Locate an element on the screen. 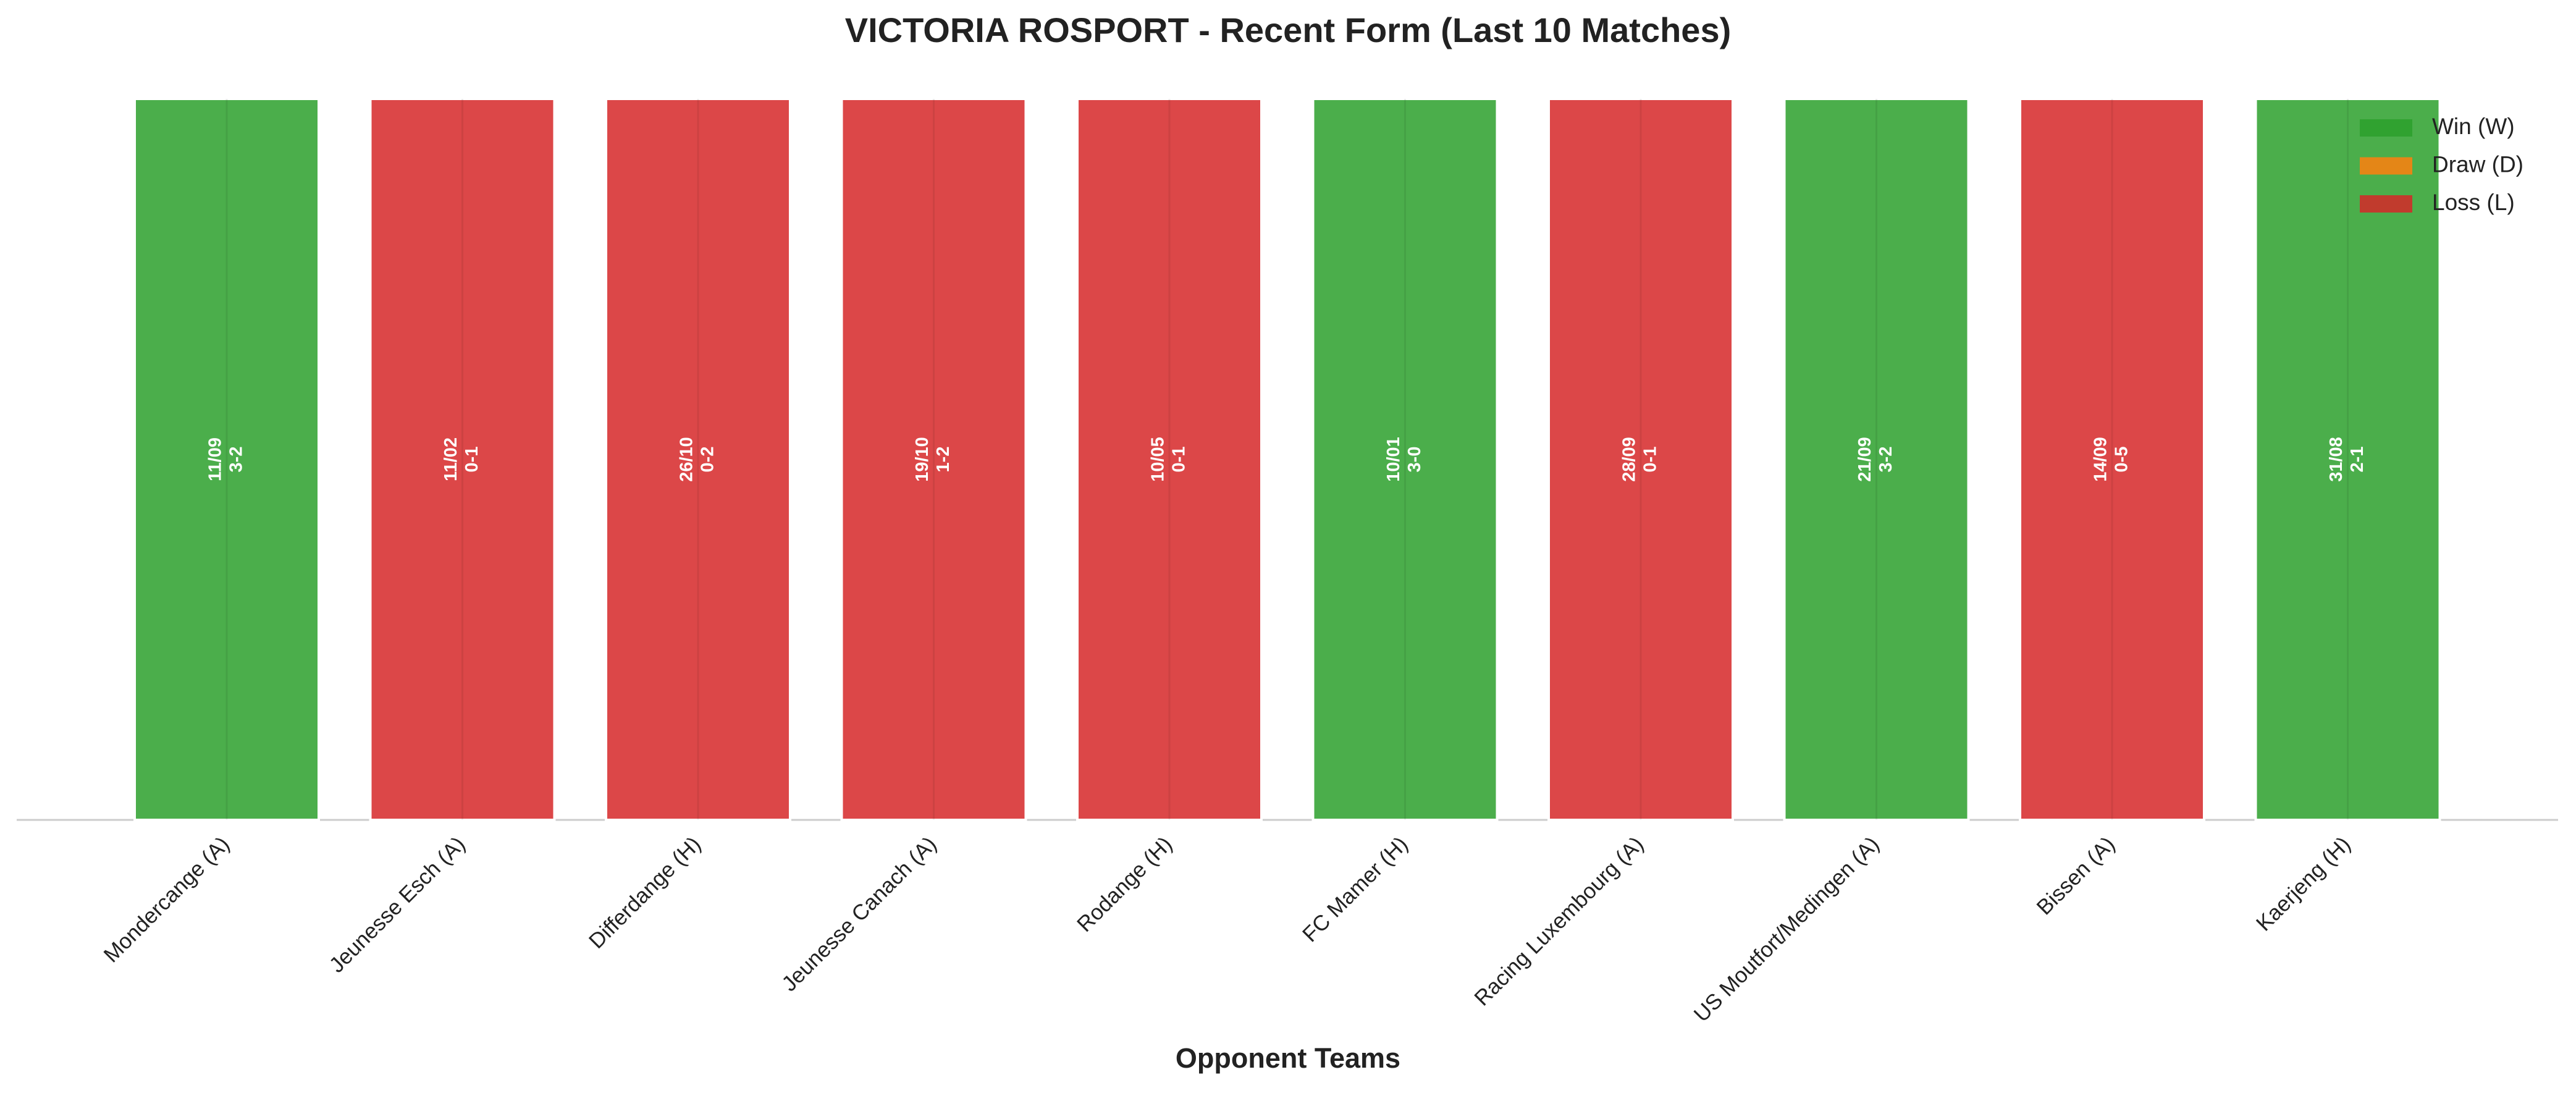 The width and height of the screenshot is (2576, 1093). match-score: 1-2 is located at coordinates (943, 460).